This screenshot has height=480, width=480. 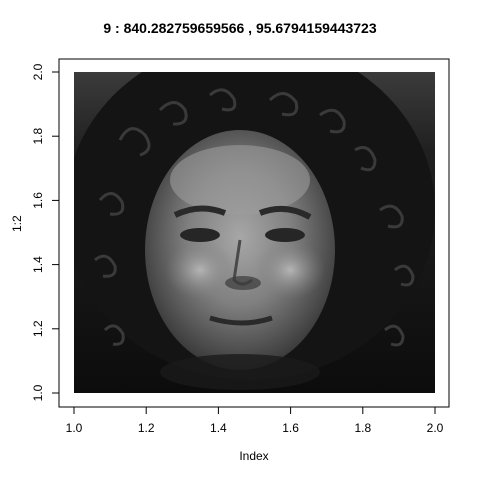 I want to click on y-tick-label: 1.8, so click(x=38, y=136).